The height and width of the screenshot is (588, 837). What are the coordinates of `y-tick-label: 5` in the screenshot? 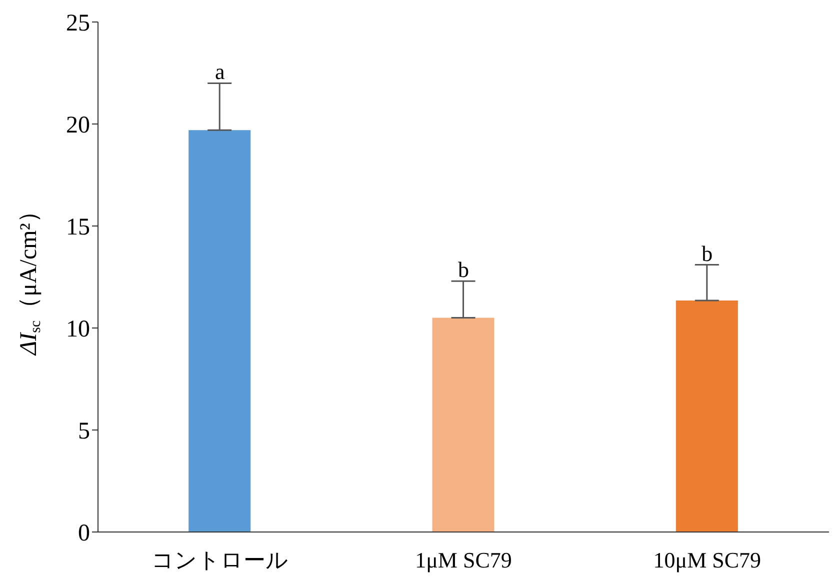 It's located at (84, 431).